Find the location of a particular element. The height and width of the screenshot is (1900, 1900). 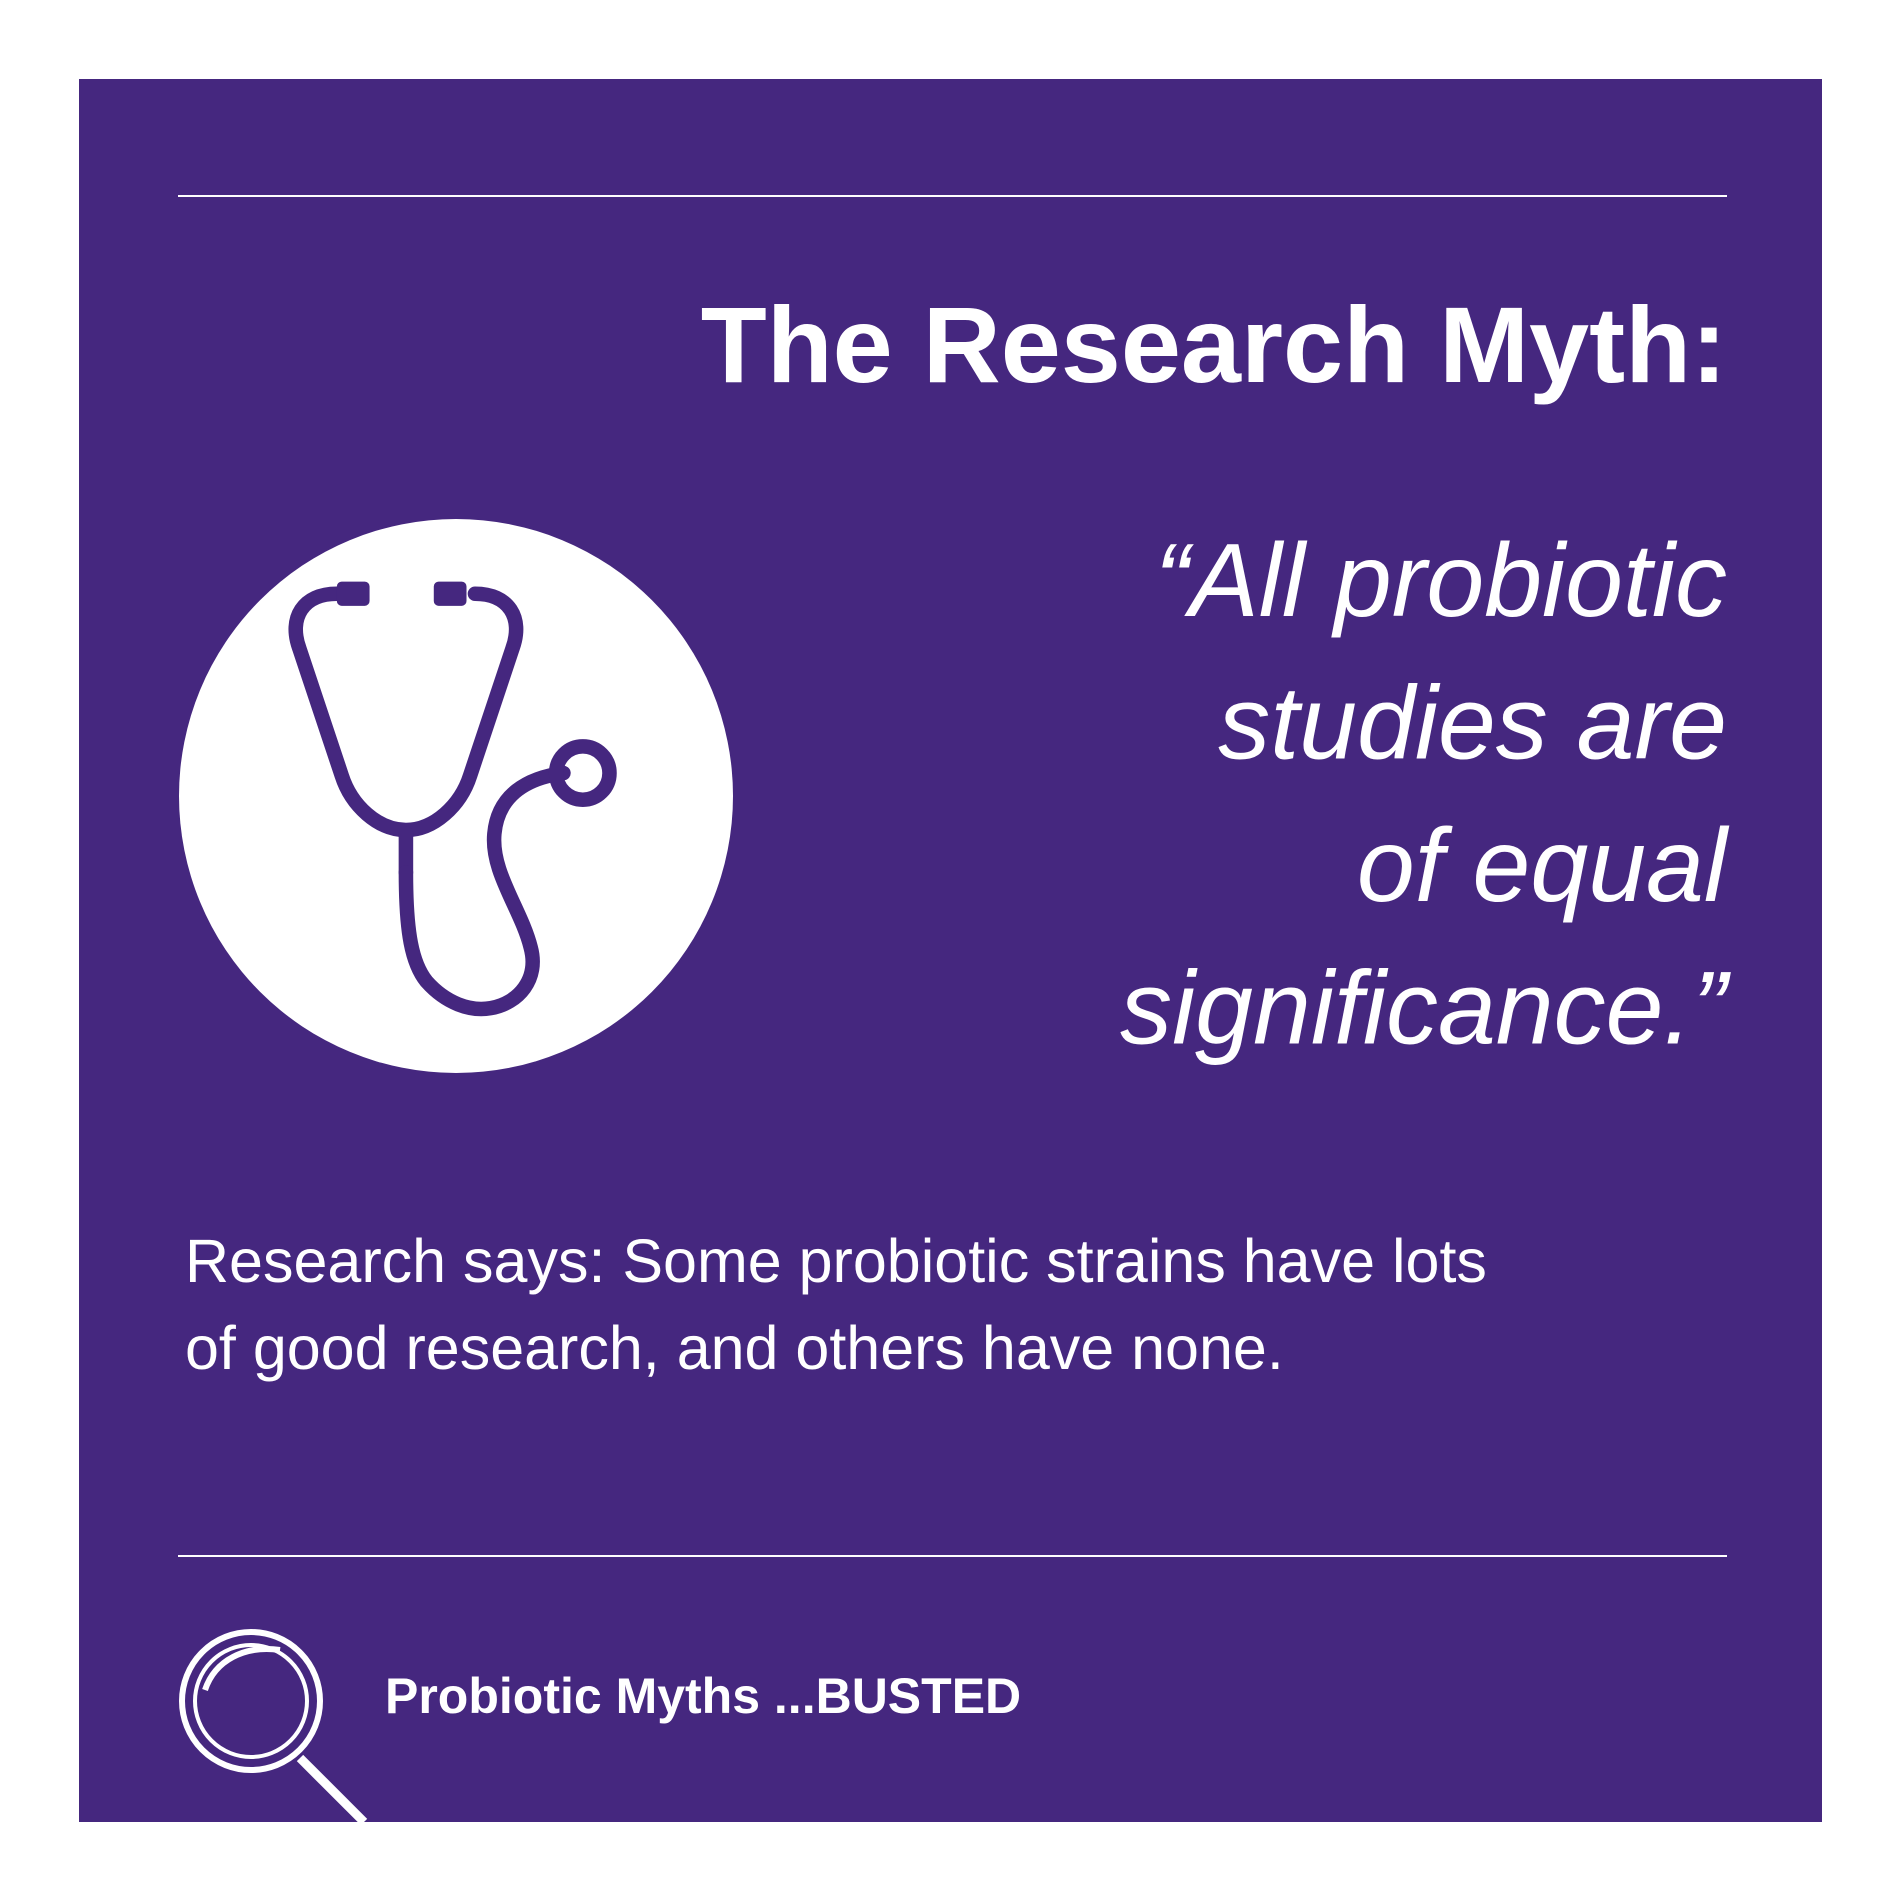

quote-line: of equal is located at coordinates (1543, 866).